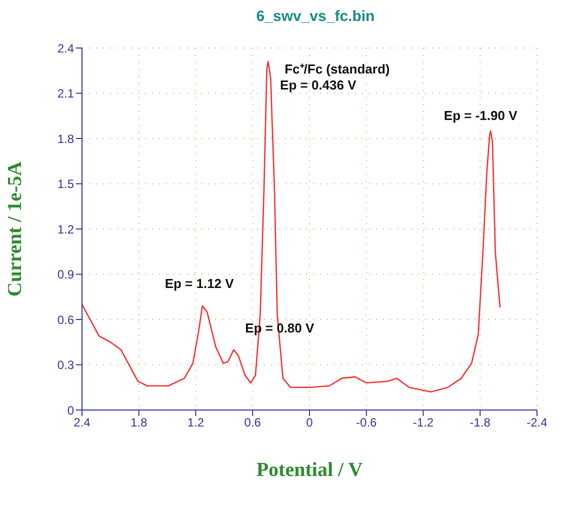  I want to click on x-tick-label: 2.4, so click(82, 423).